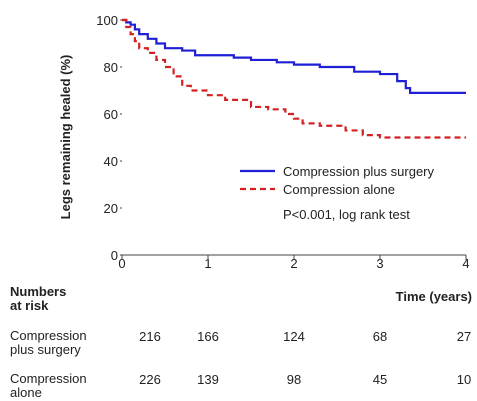  Describe the element at coordinates (380, 379) in the screenshot. I see `risk-count: 45` at that location.